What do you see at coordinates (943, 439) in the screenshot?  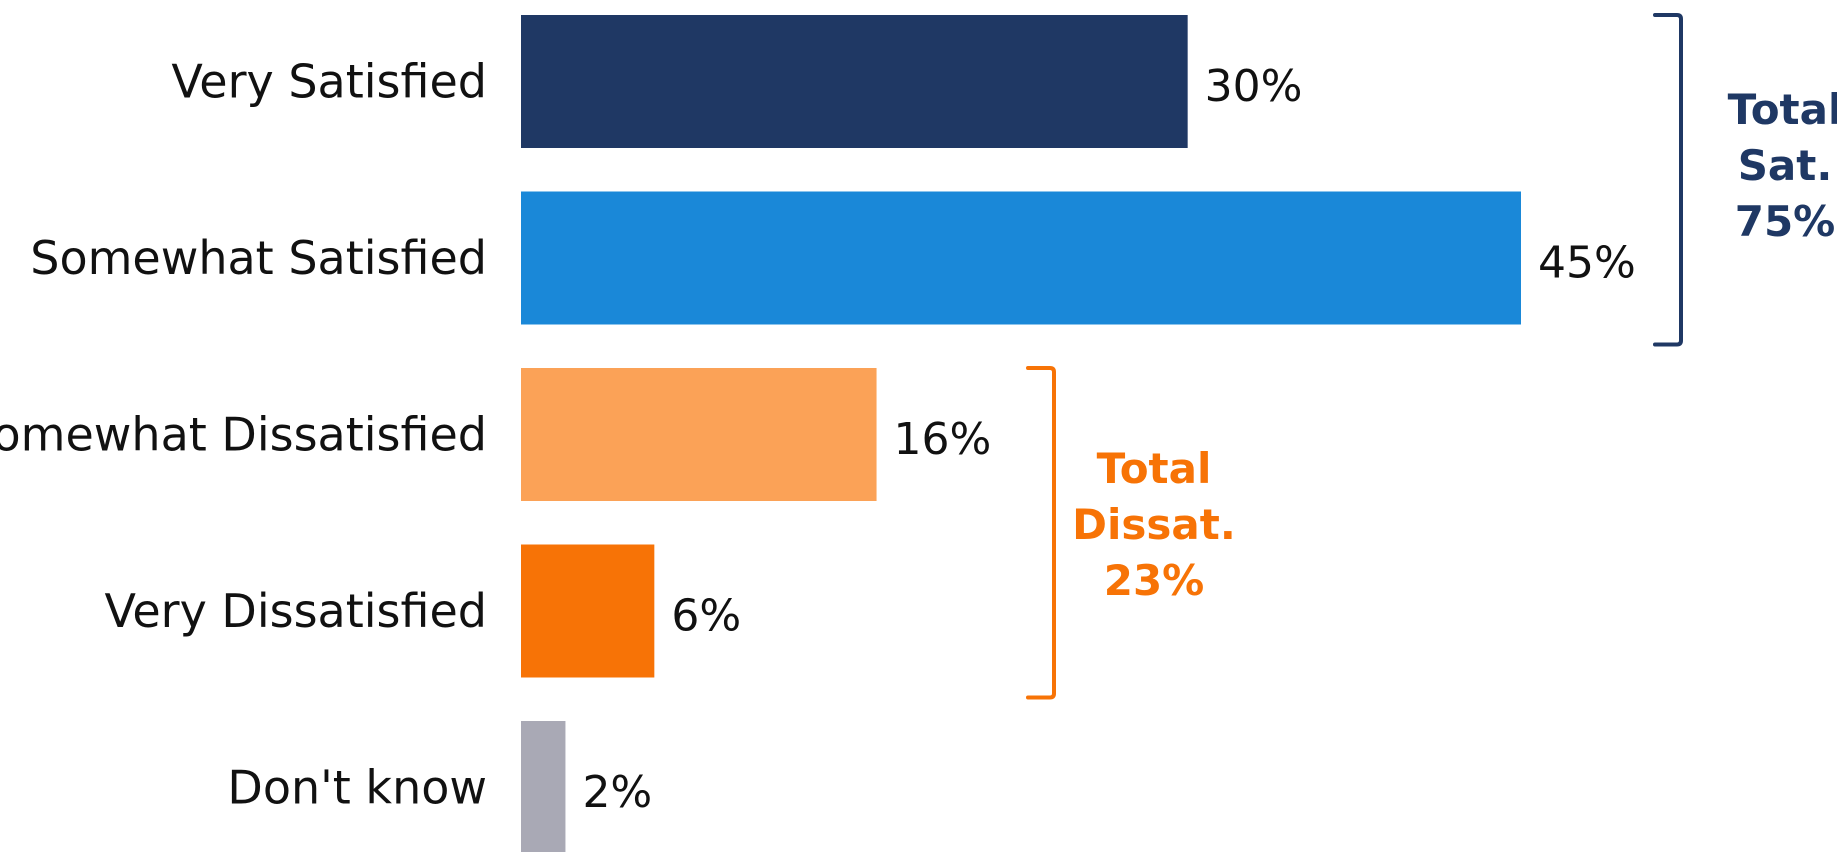 I see `value-label-somewhat-dissatisfied: 16%` at bounding box center [943, 439].